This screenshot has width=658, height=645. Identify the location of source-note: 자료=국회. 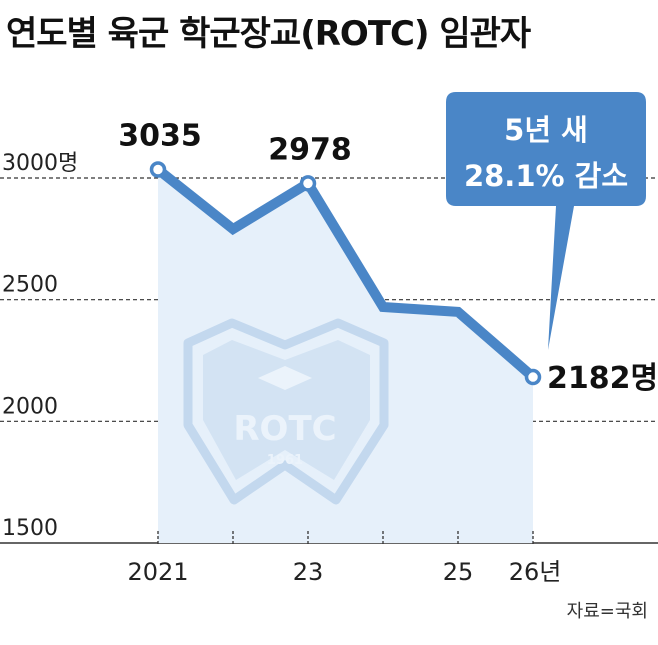
(607, 611).